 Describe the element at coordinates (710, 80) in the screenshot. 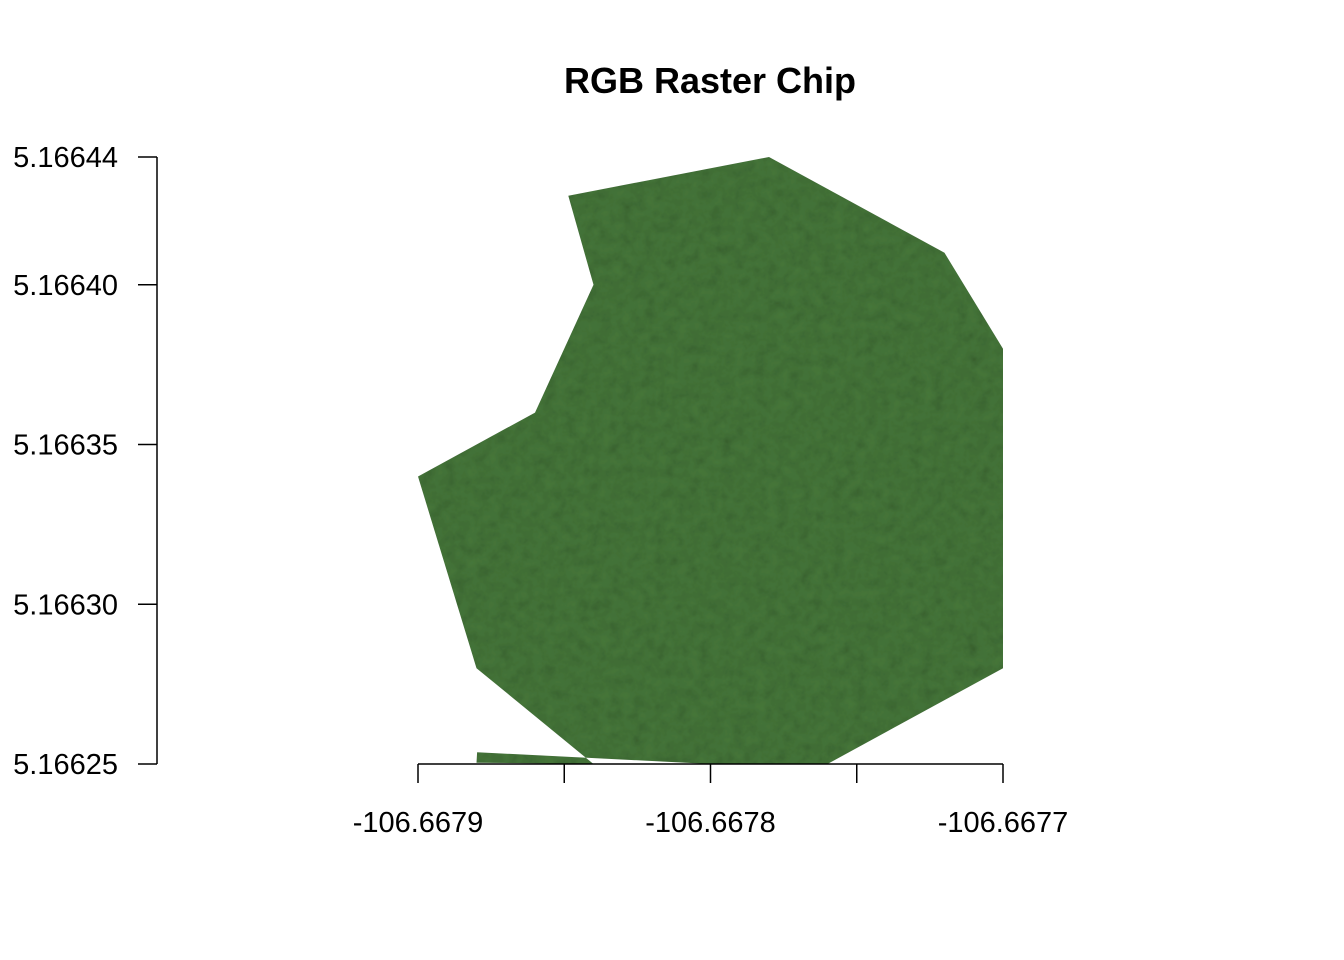

I see `chart-title: RGB Raster Chip` at that location.